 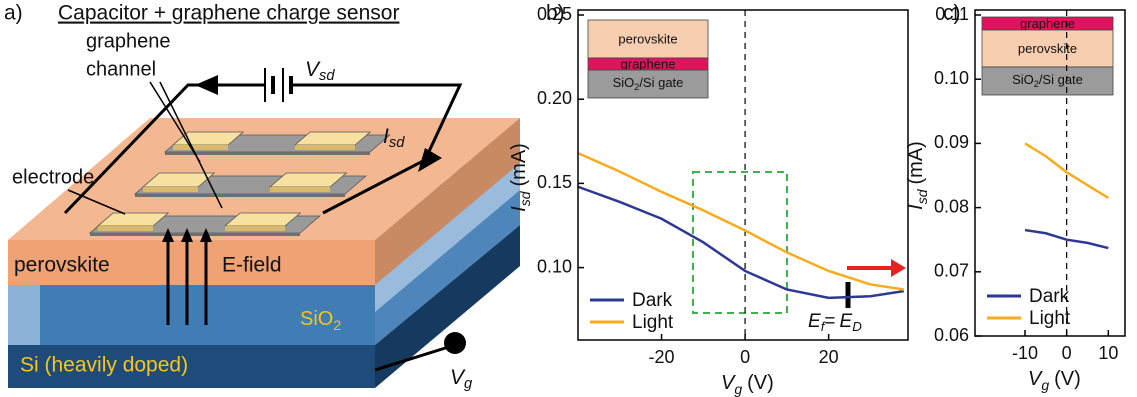 I want to click on pointer-lines, so click(x=145, y=148).